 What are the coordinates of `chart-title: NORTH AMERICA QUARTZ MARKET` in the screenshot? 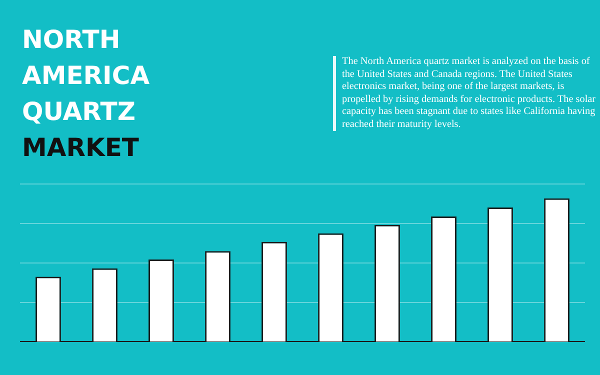 It's located at (86, 93).